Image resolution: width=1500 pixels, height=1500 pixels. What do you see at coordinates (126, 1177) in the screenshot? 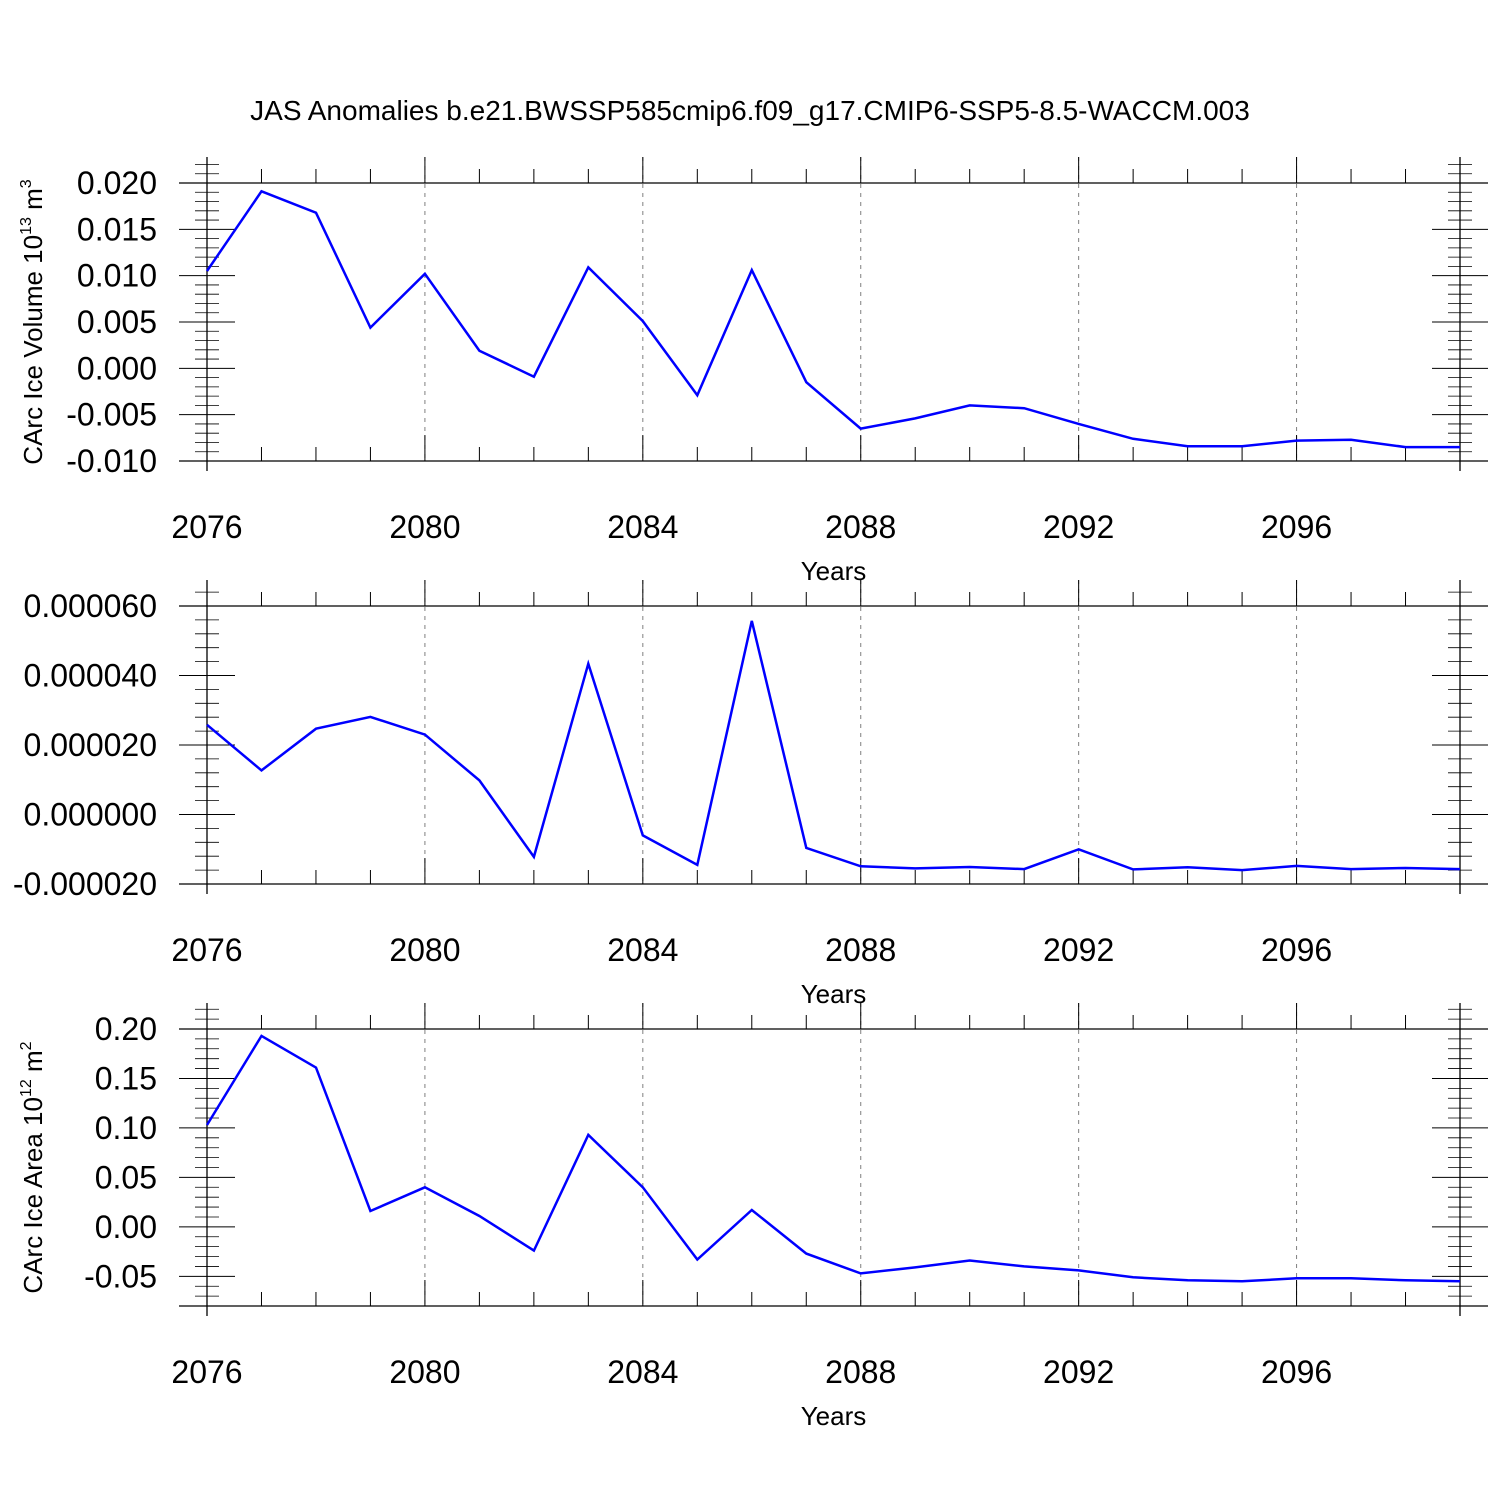
I see `y-tick-label: 0.05` at bounding box center [126, 1177].